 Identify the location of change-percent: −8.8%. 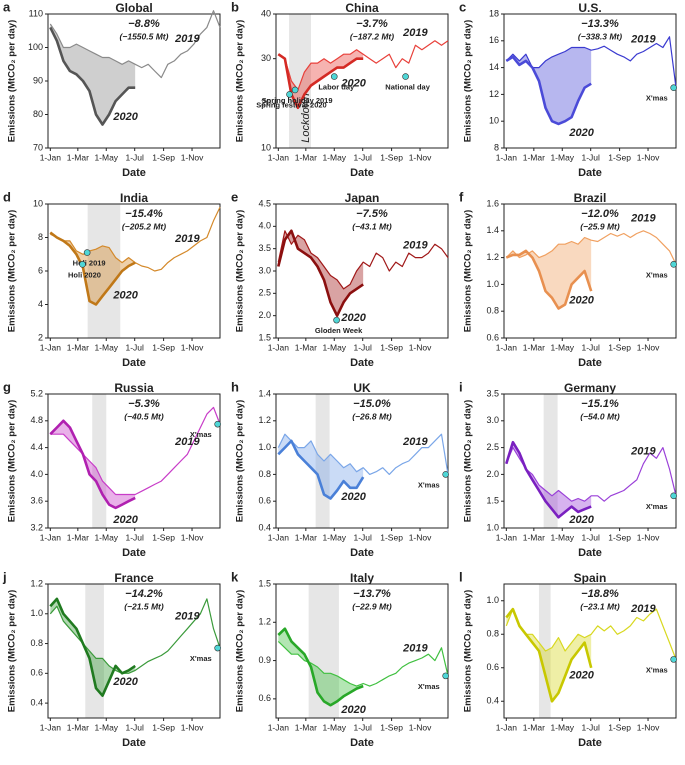
(144, 24).